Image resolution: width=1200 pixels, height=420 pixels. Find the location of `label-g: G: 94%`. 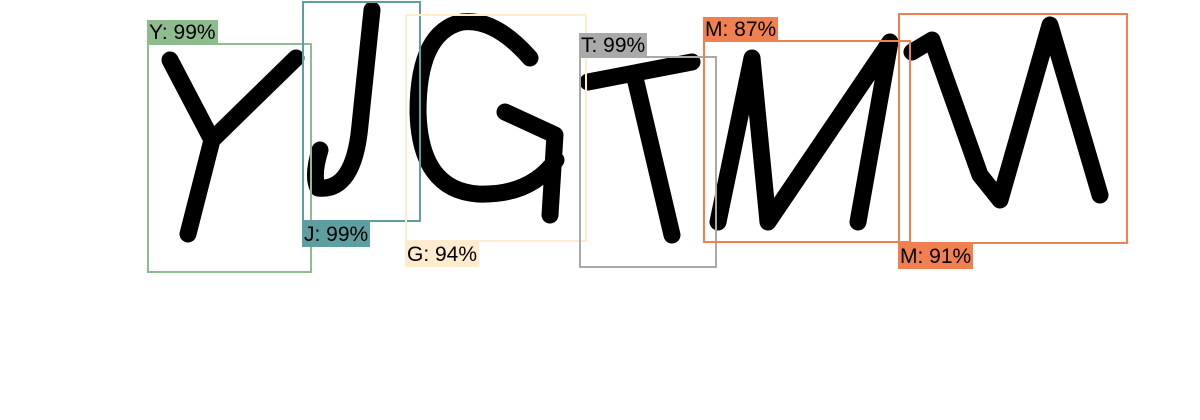

label-g: G: 94% is located at coordinates (442, 254).